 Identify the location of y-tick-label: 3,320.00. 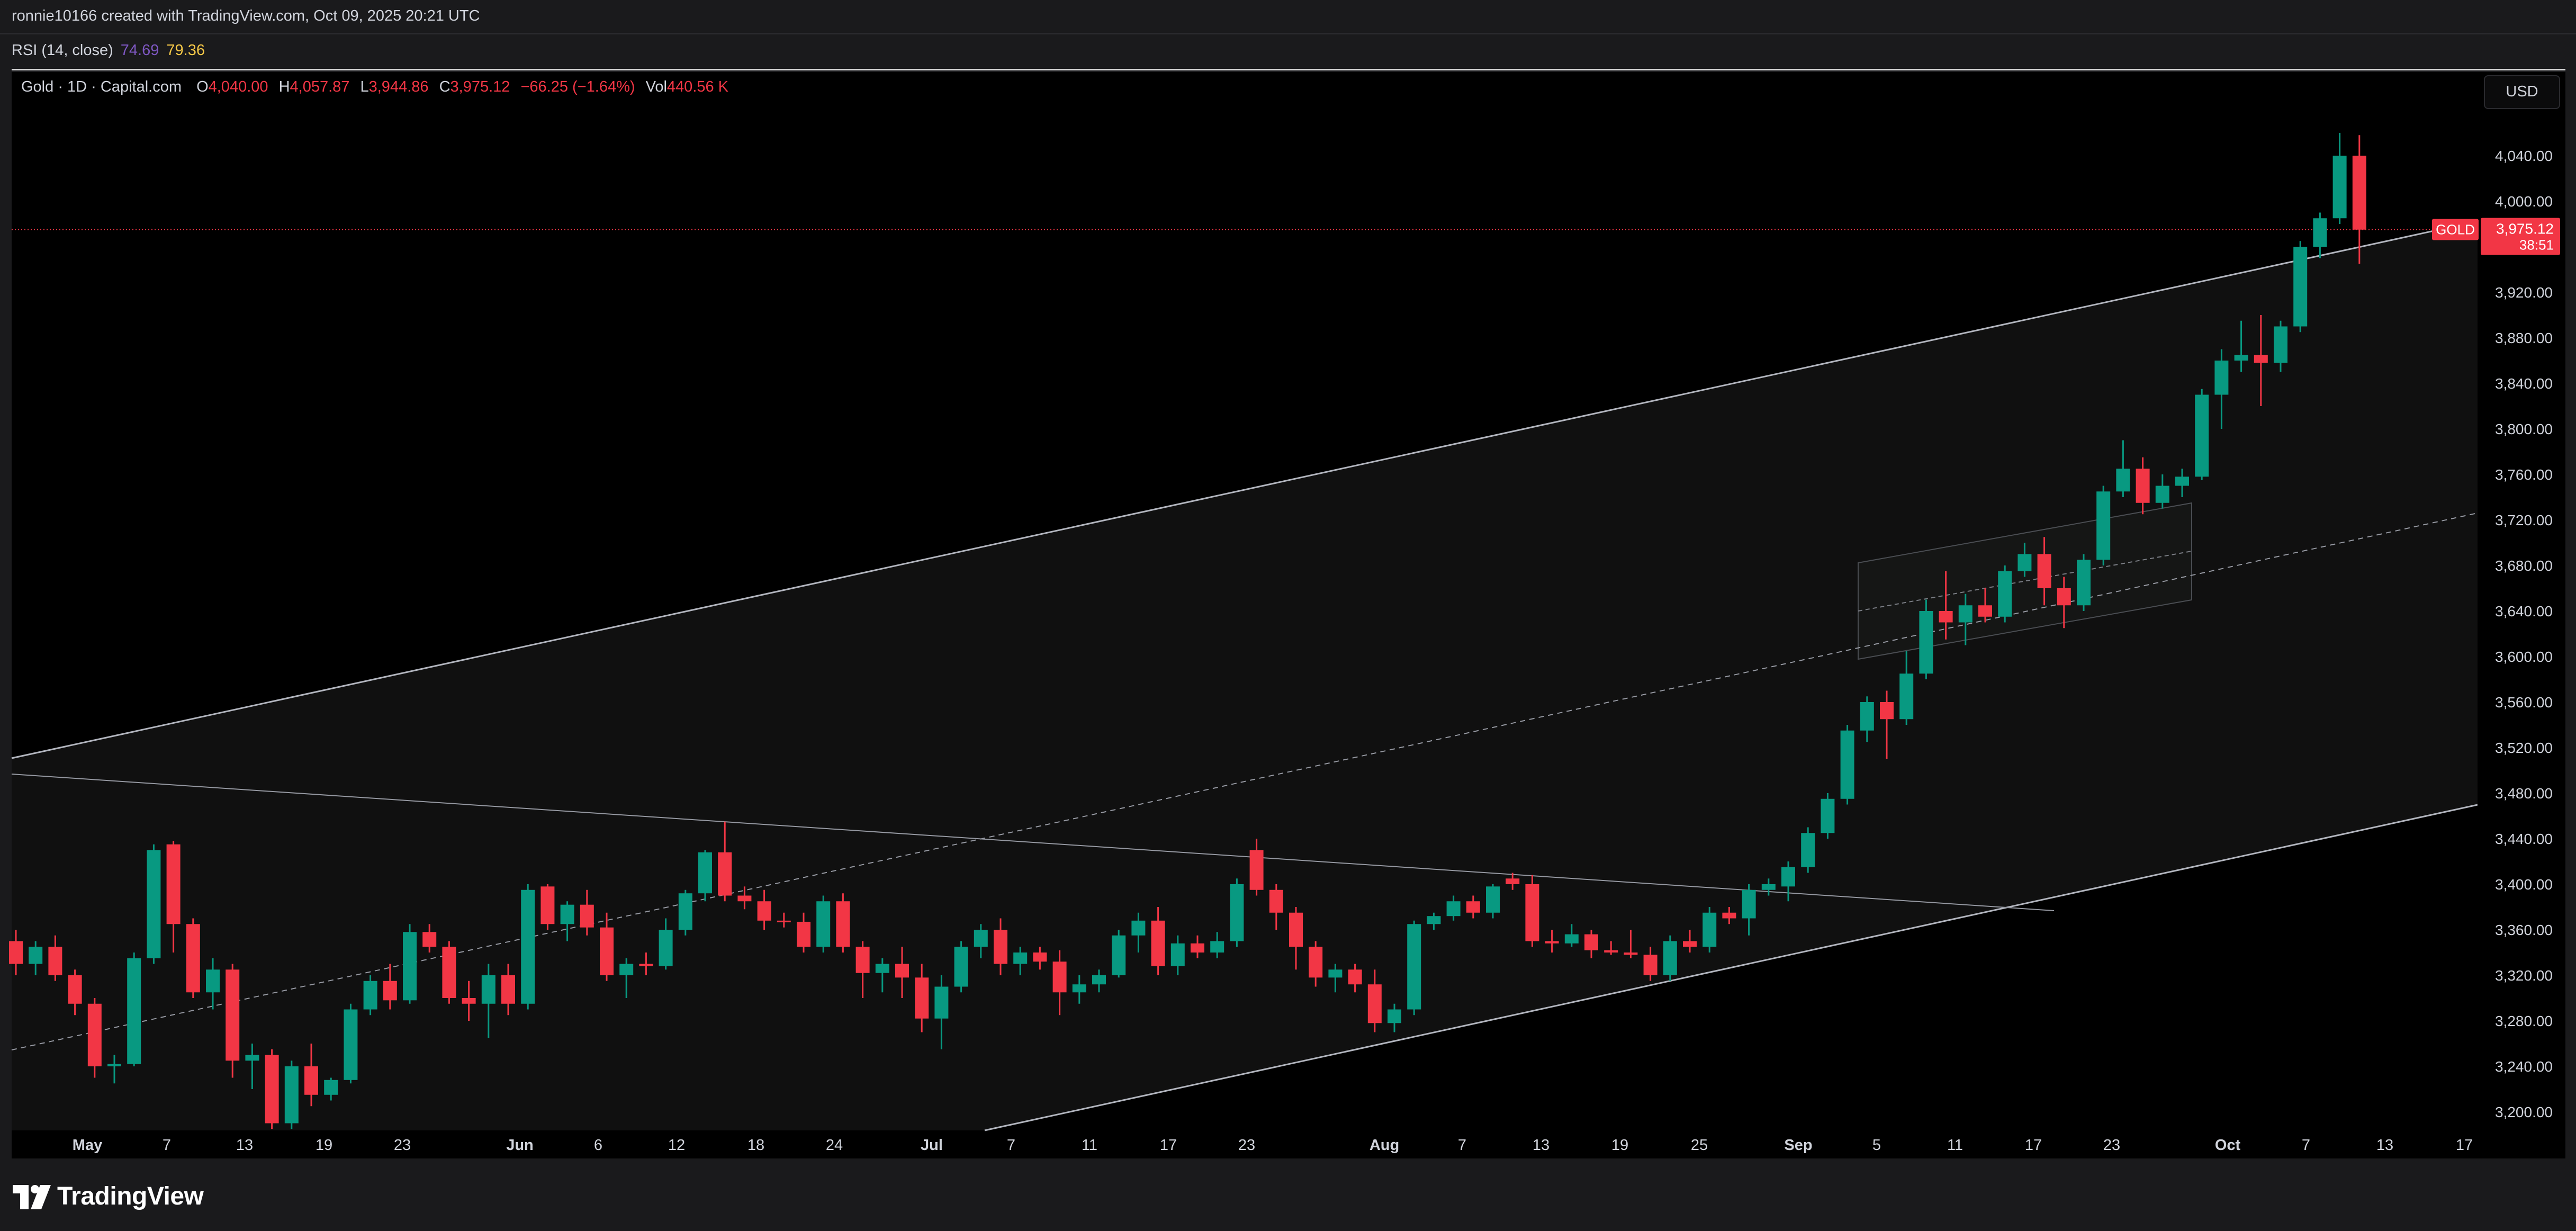
(2524, 975).